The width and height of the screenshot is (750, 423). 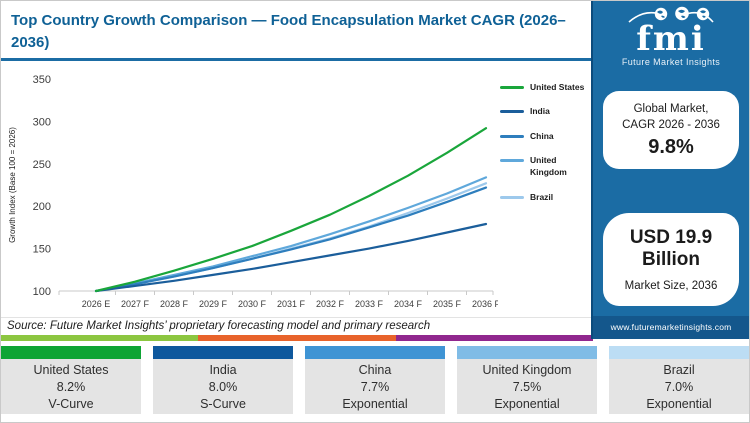 I want to click on svg-text: 2029 F, so click(x=213, y=304).